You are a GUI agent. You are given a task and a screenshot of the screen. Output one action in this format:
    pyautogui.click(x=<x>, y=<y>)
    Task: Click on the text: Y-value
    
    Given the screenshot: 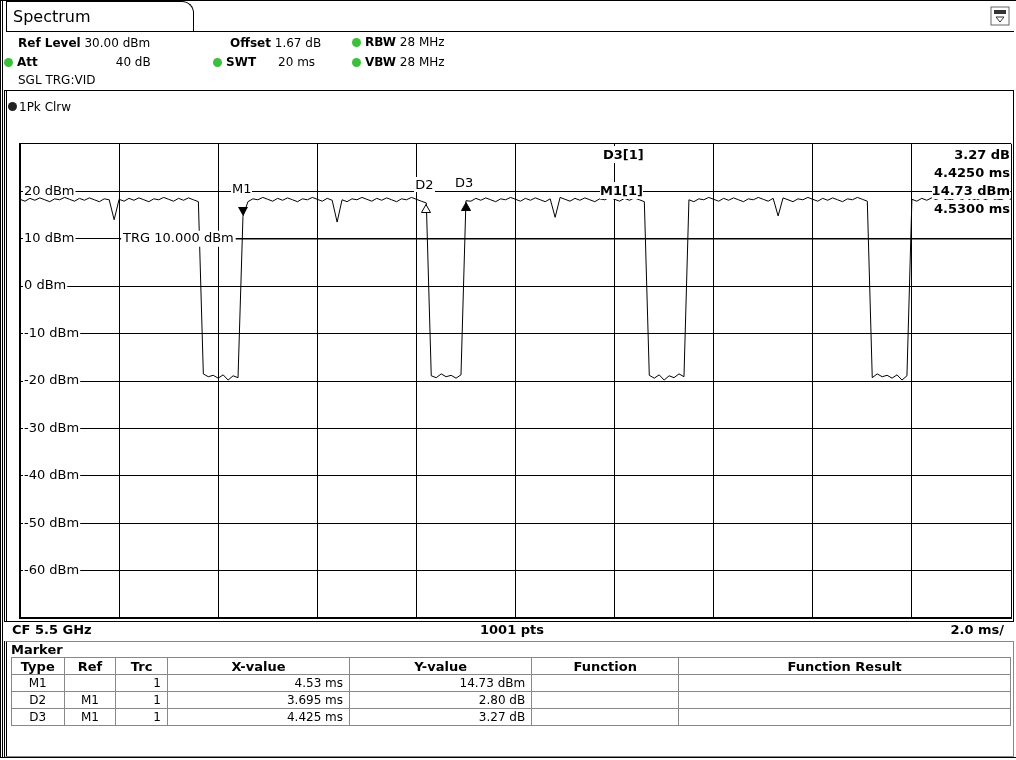 What is the action you would take?
    pyautogui.click(x=440, y=666)
    